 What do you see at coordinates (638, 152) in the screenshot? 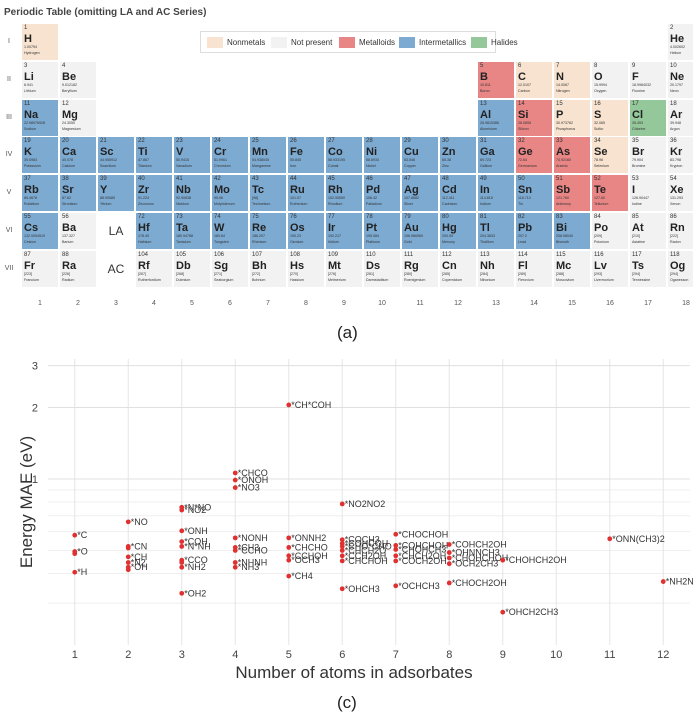
I see `element-symbol: Br` at bounding box center [638, 152].